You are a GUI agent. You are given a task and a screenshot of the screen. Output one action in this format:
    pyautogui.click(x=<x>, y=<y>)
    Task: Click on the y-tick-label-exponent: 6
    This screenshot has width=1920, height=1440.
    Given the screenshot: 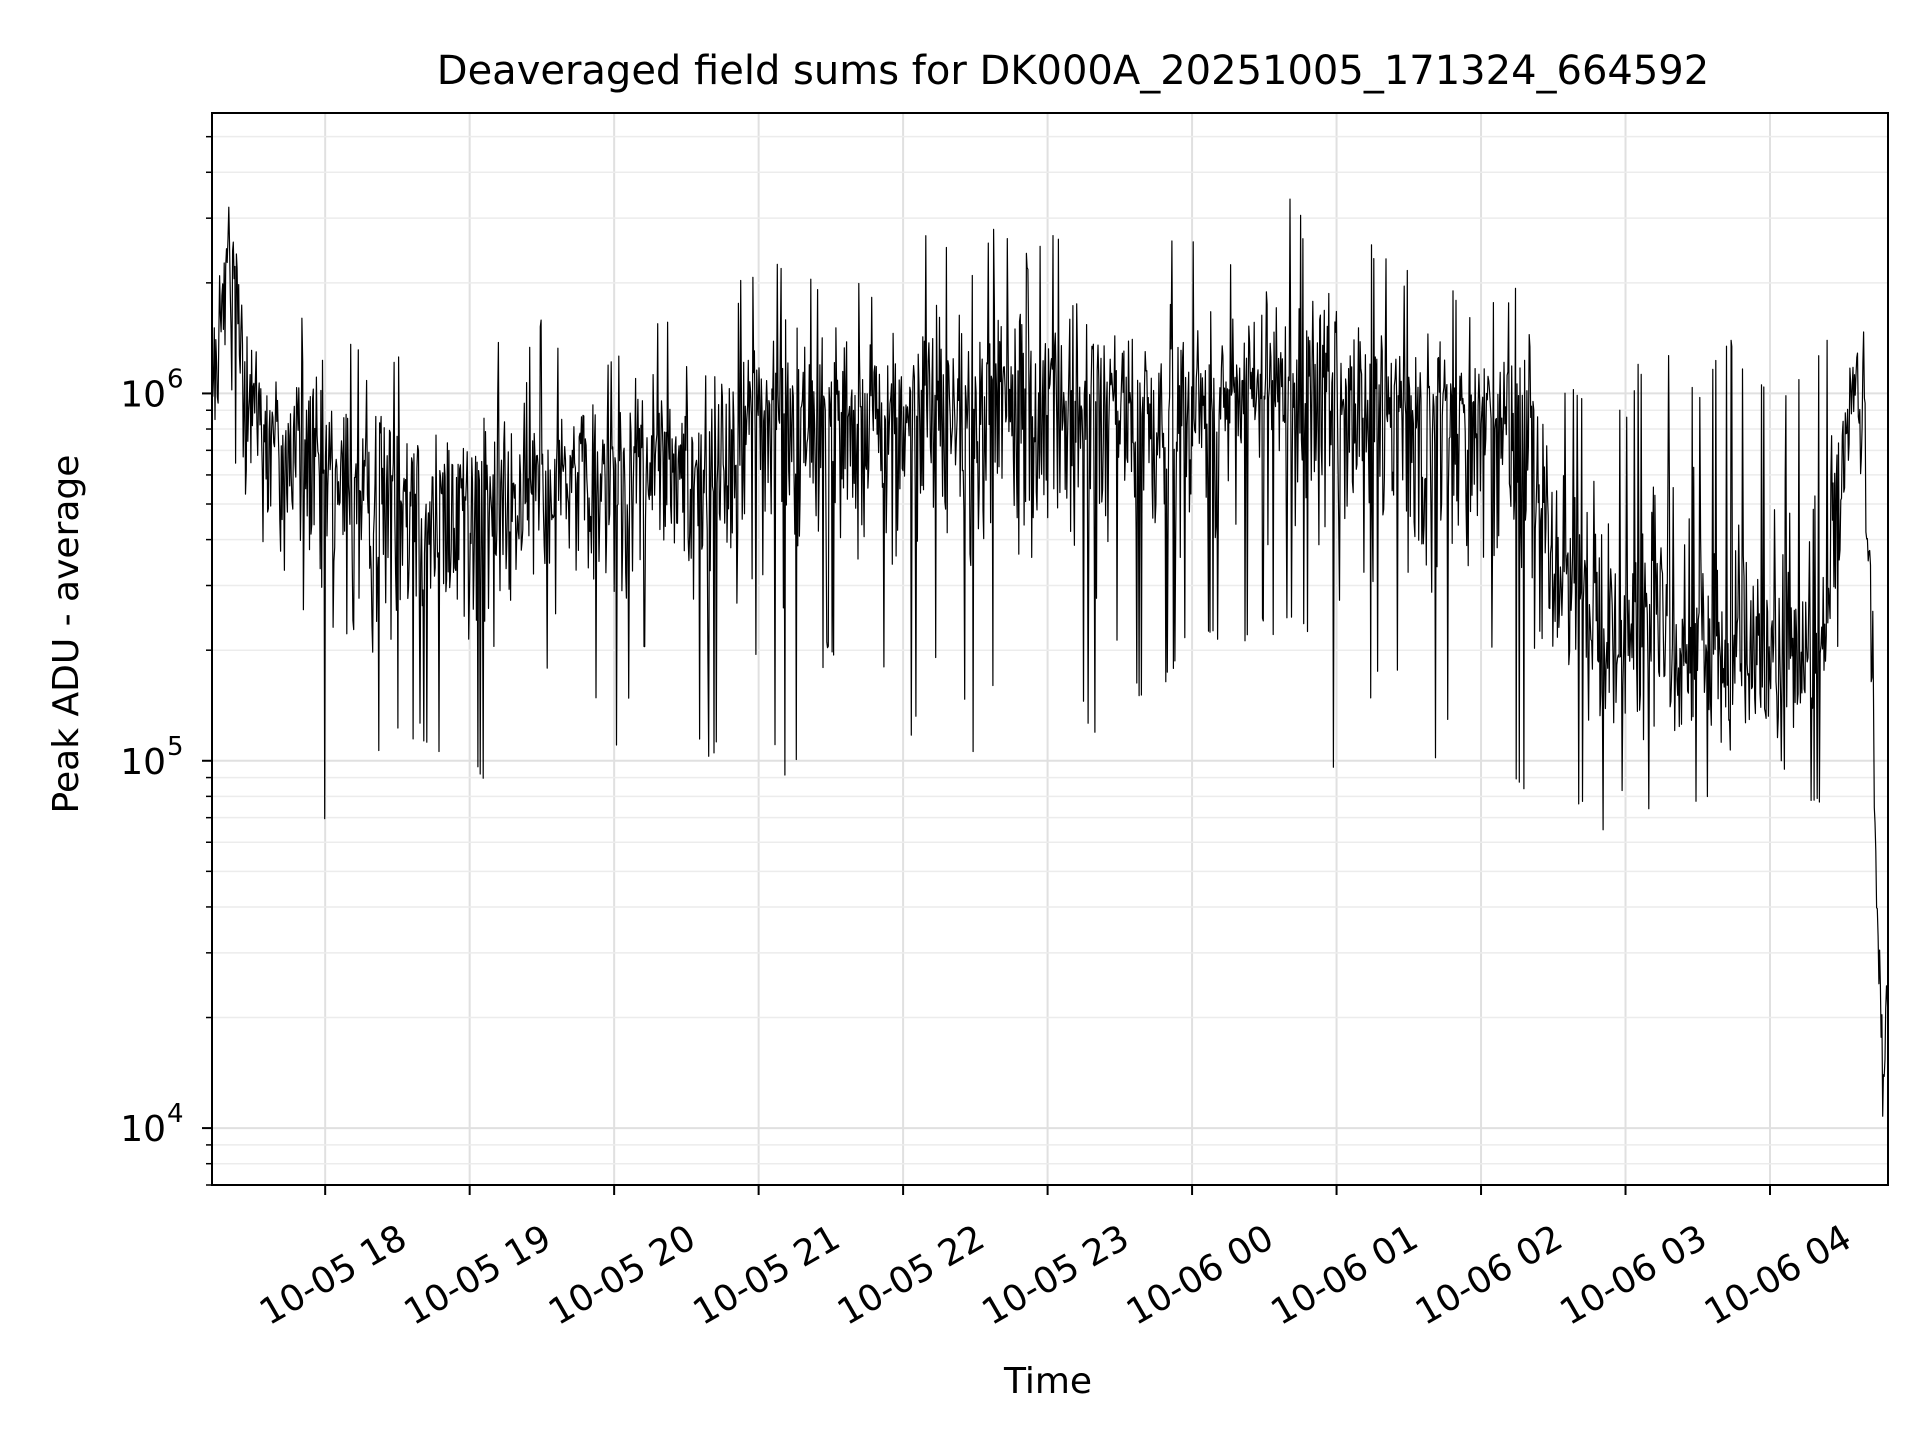 What is the action you would take?
    pyautogui.click(x=175, y=379)
    